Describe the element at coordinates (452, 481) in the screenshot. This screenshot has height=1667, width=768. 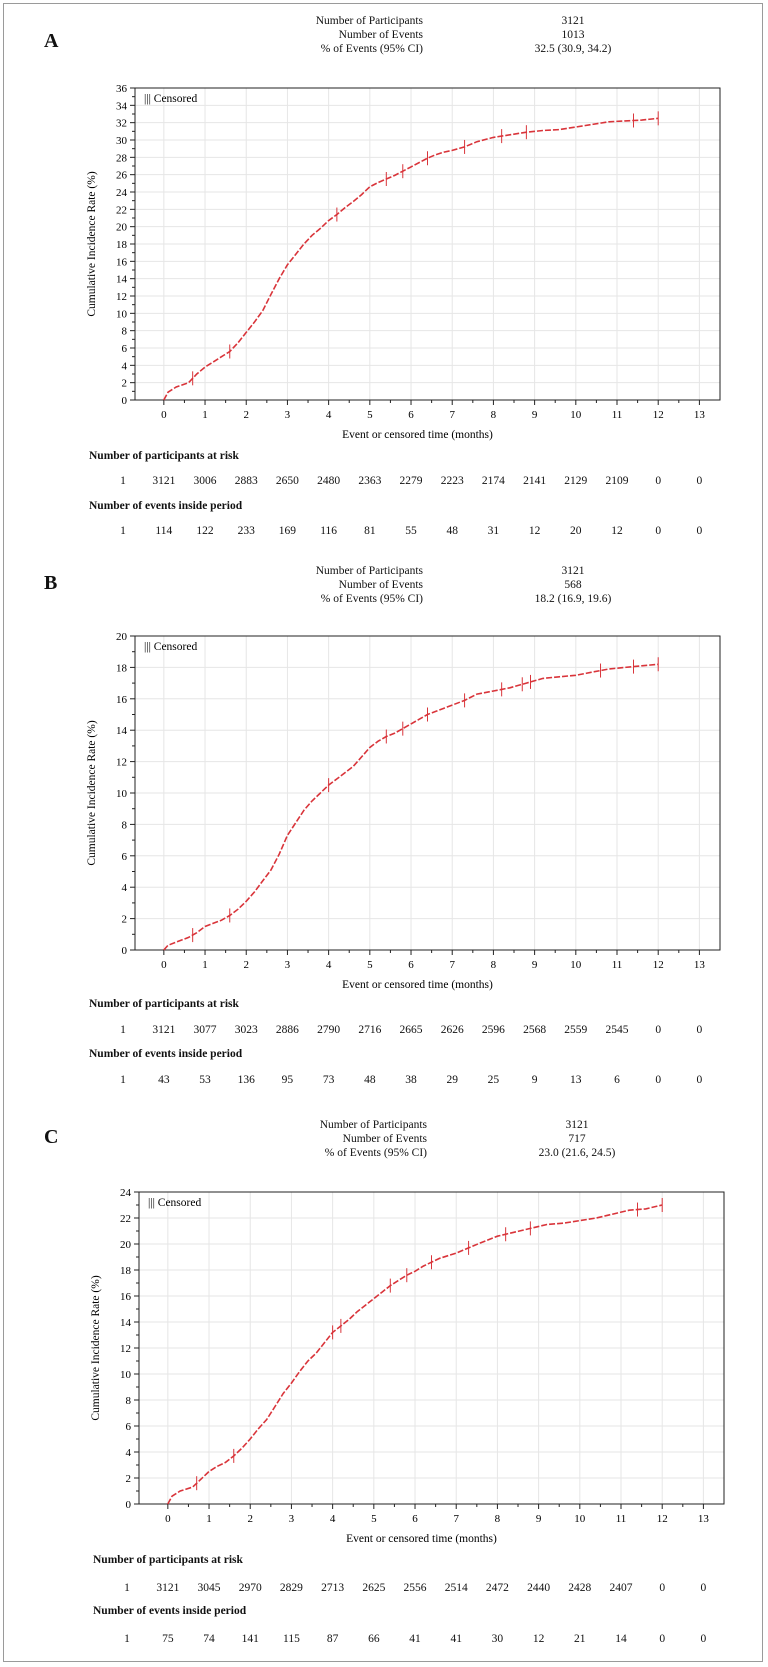
I see `at-risk-value: 2223` at that location.